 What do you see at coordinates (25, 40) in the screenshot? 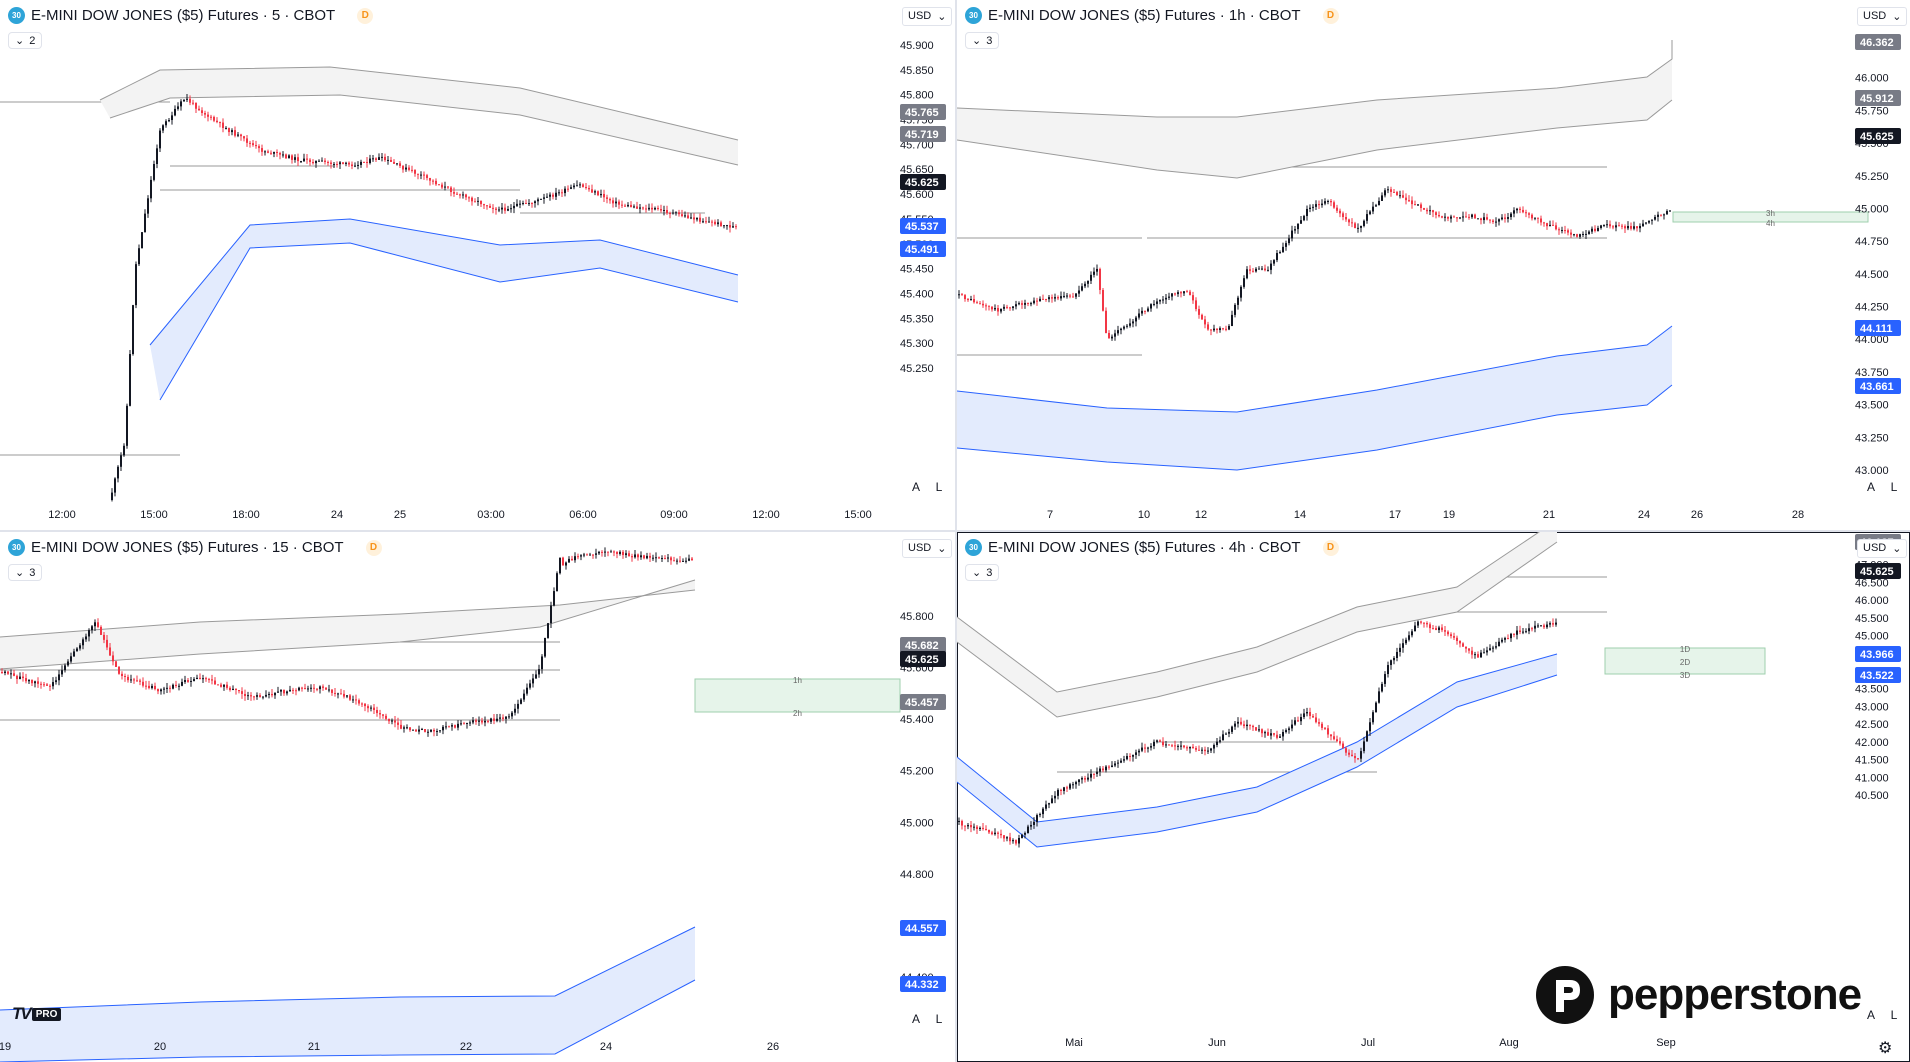
I see `indicator-collapse-button: ⌄ 2` at bounding box center [25, 40].